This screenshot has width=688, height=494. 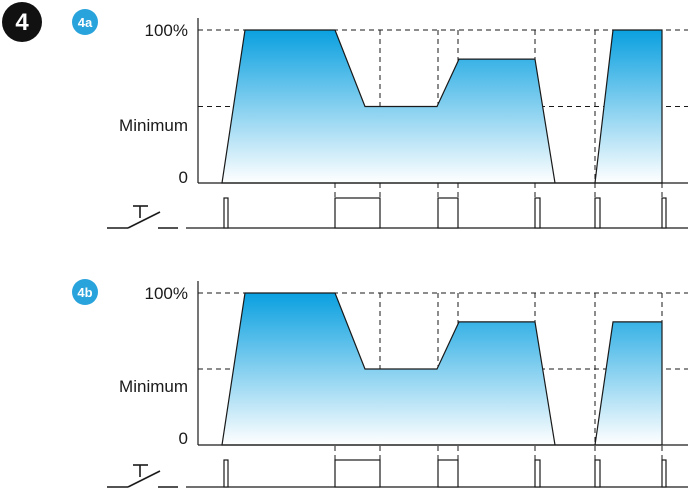 I want to click on svg-text: 4a, so click(x=85, y=22).